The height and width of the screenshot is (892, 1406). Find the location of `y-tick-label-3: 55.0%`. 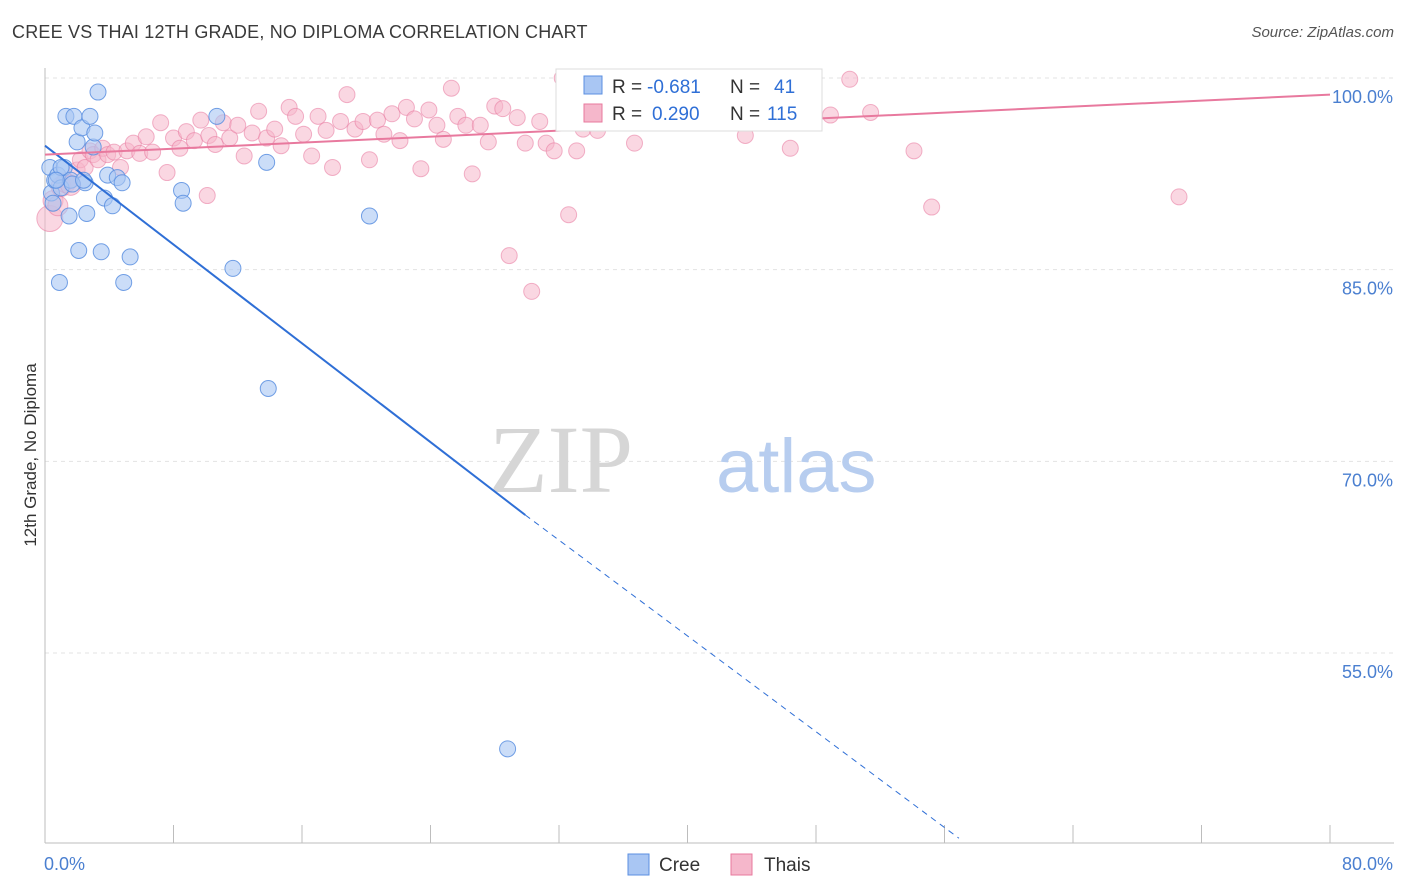

y-tick-label-3: 55.0% is located at coordinates (1367, 672).